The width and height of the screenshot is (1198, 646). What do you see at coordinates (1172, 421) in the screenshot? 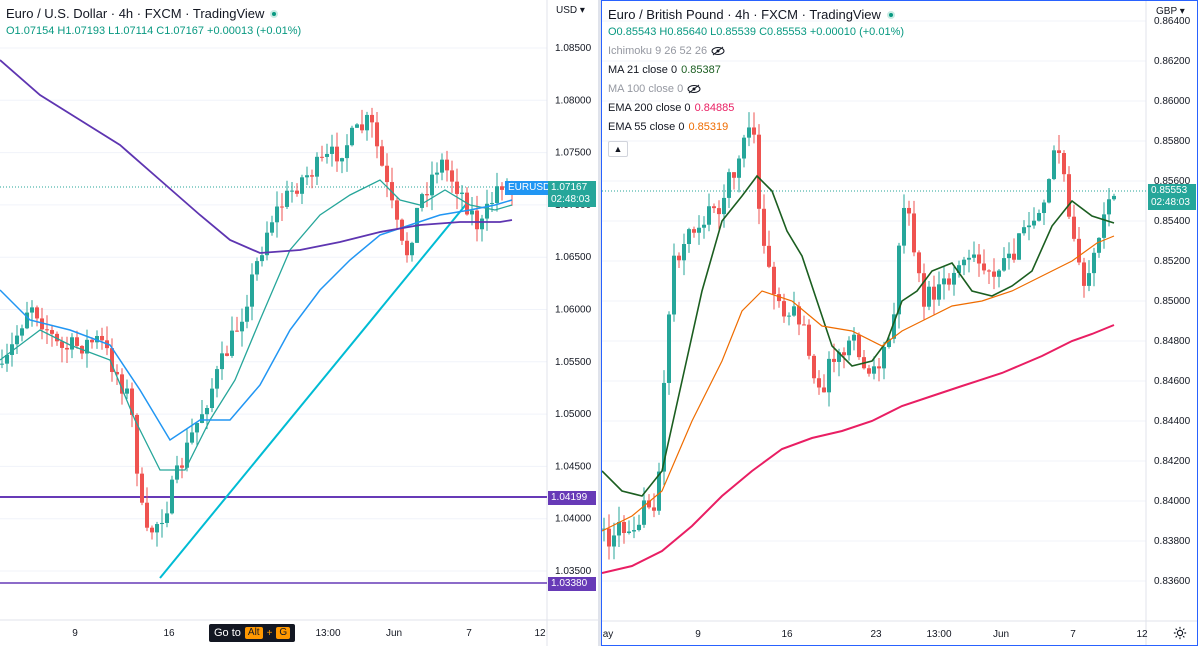
I see `price-tick-label: 0.84400` at bounding box center [1172, 421].